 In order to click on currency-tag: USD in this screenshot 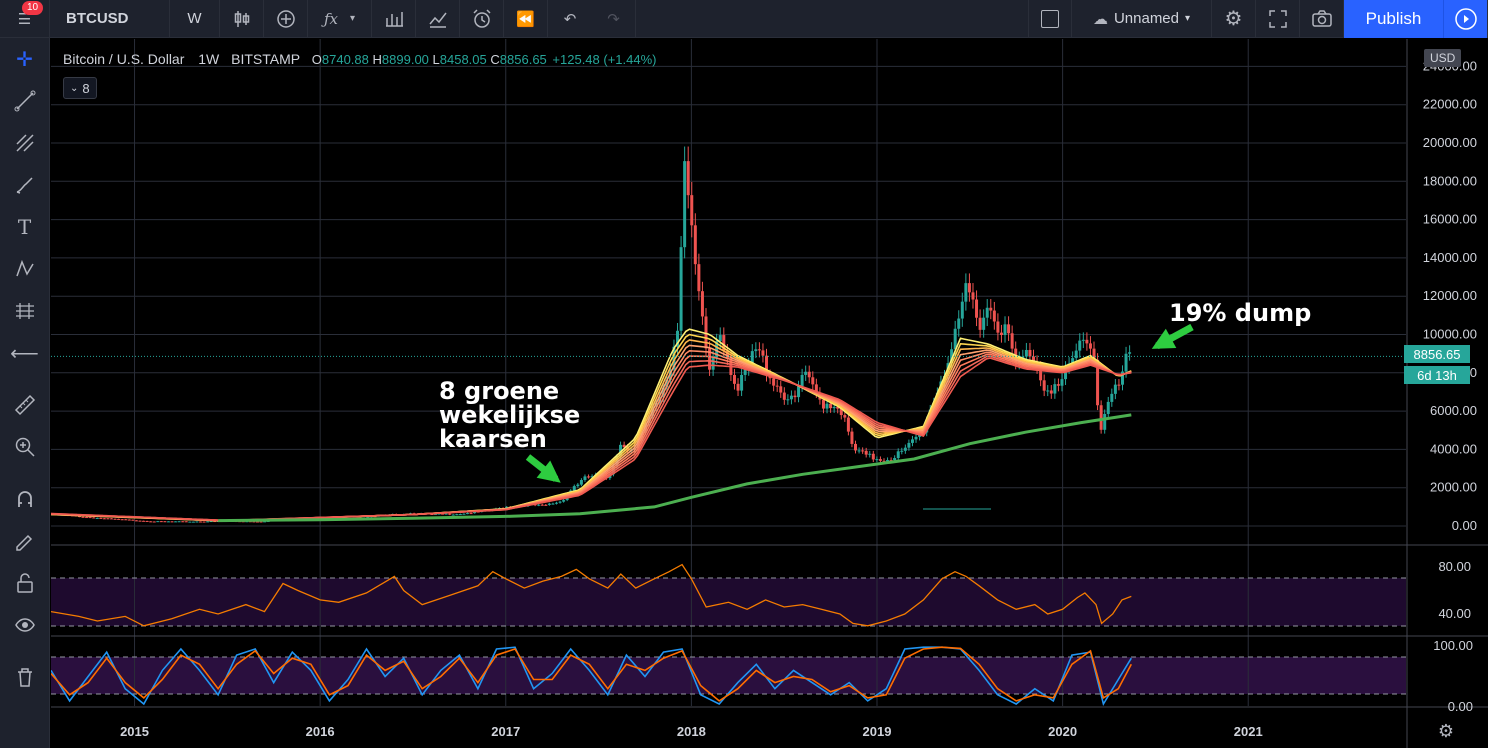, I will do `click(1443, 58)`.